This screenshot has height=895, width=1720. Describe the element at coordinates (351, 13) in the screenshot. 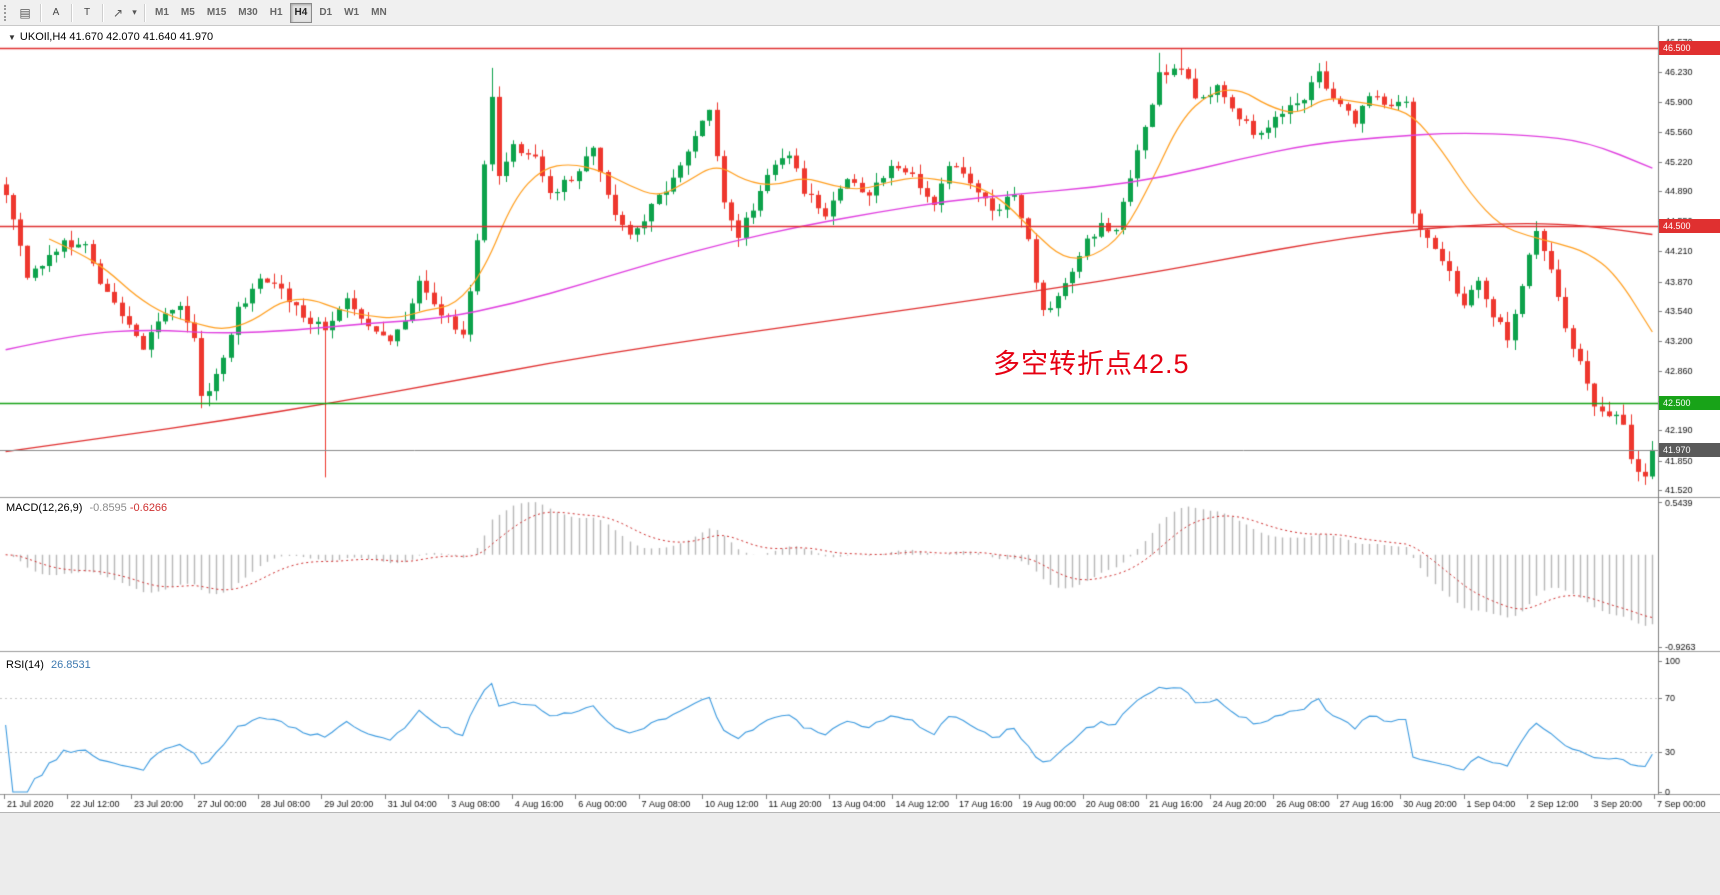

I see `timeframe-button-w1: W1` at that location.